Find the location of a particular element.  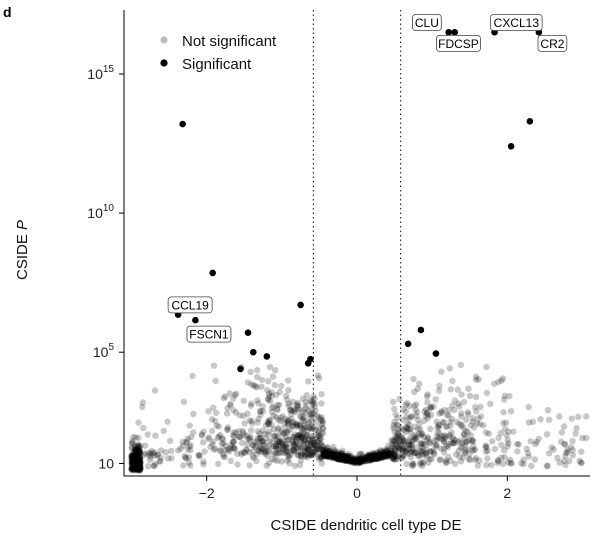

y-axis-title-italic: P is located at coordinates (22, 225).